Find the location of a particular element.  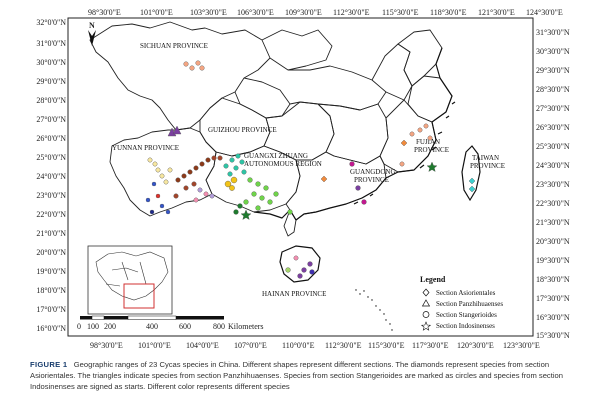

lat-label-right: 17°30'0"N is located at coordinates (553, 298).